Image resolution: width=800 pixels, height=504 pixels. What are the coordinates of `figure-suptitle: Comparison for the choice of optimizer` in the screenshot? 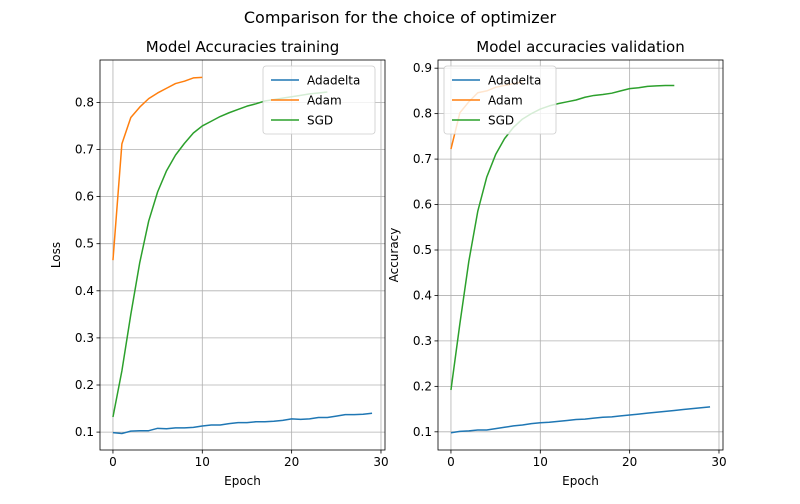 It's located at (400, 17).